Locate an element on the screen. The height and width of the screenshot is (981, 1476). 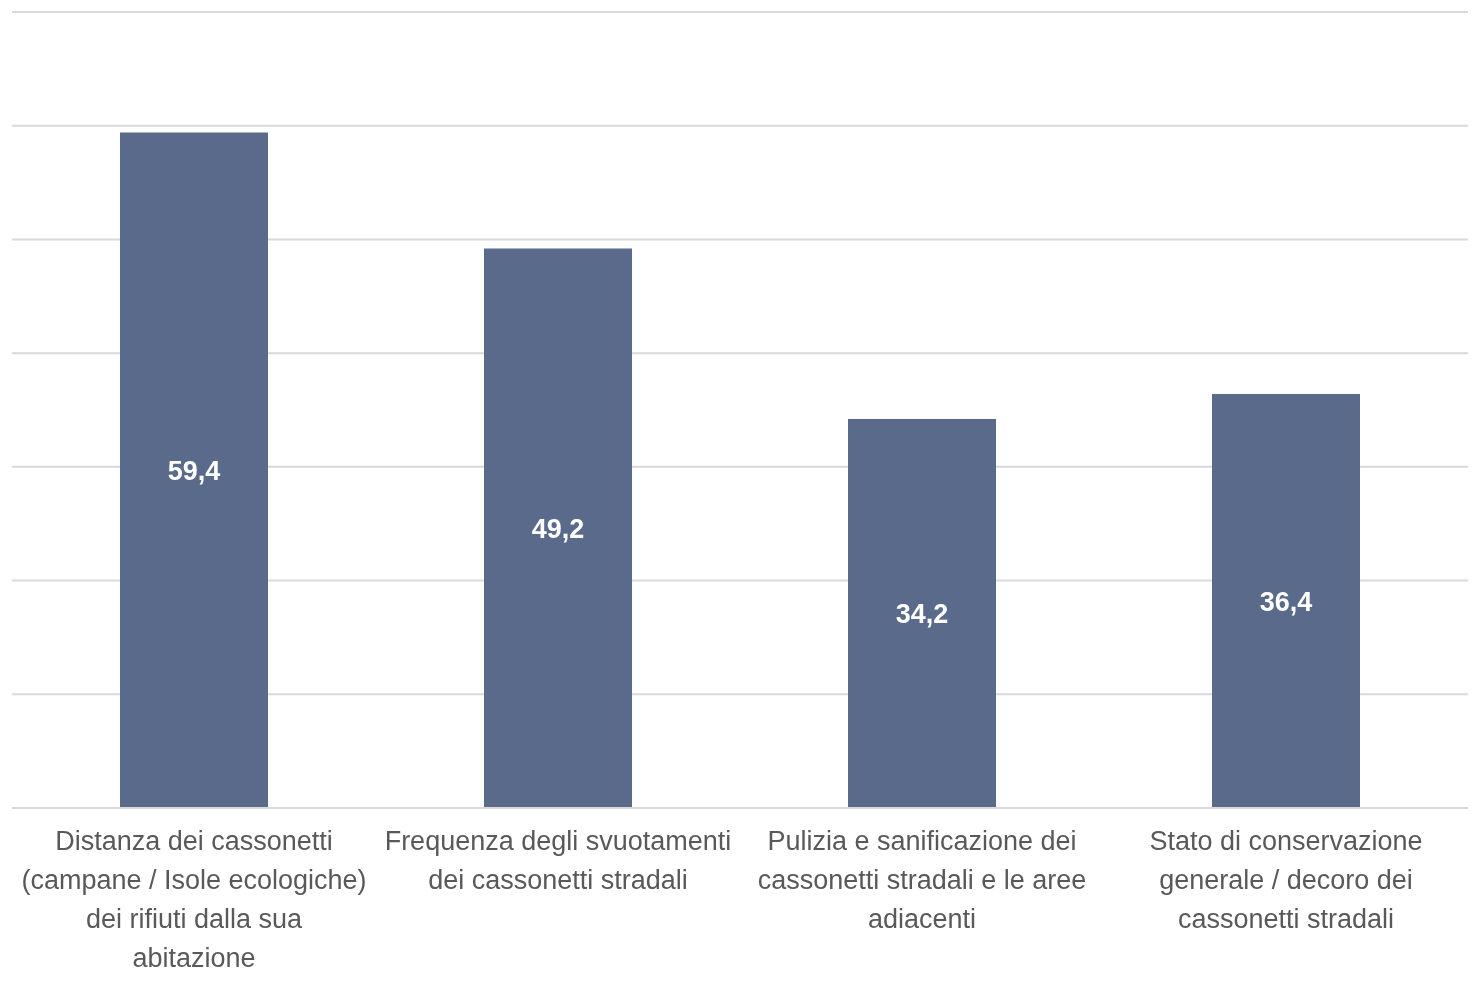
x-tick-label: Frequenza degli svuotamenti dei cassonetti stradali is located at coordinates (558, 860).